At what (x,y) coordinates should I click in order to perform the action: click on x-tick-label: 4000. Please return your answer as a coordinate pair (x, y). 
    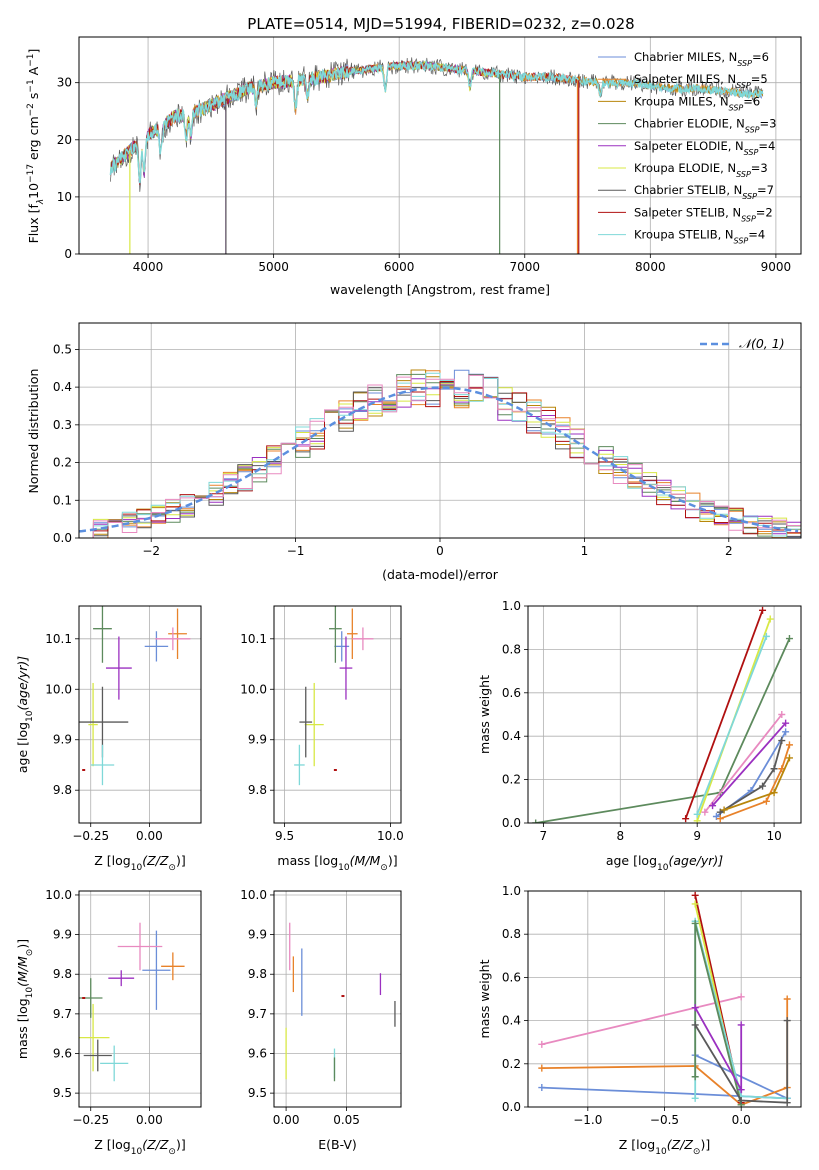
    Looking at the image, I should click on (148, 267).